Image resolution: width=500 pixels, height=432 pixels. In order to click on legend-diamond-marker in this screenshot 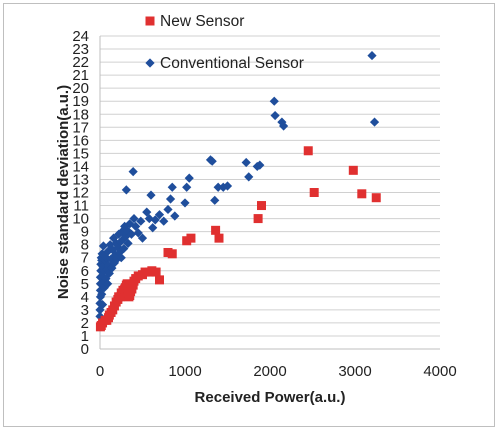, I will do `click(150, 63)`.